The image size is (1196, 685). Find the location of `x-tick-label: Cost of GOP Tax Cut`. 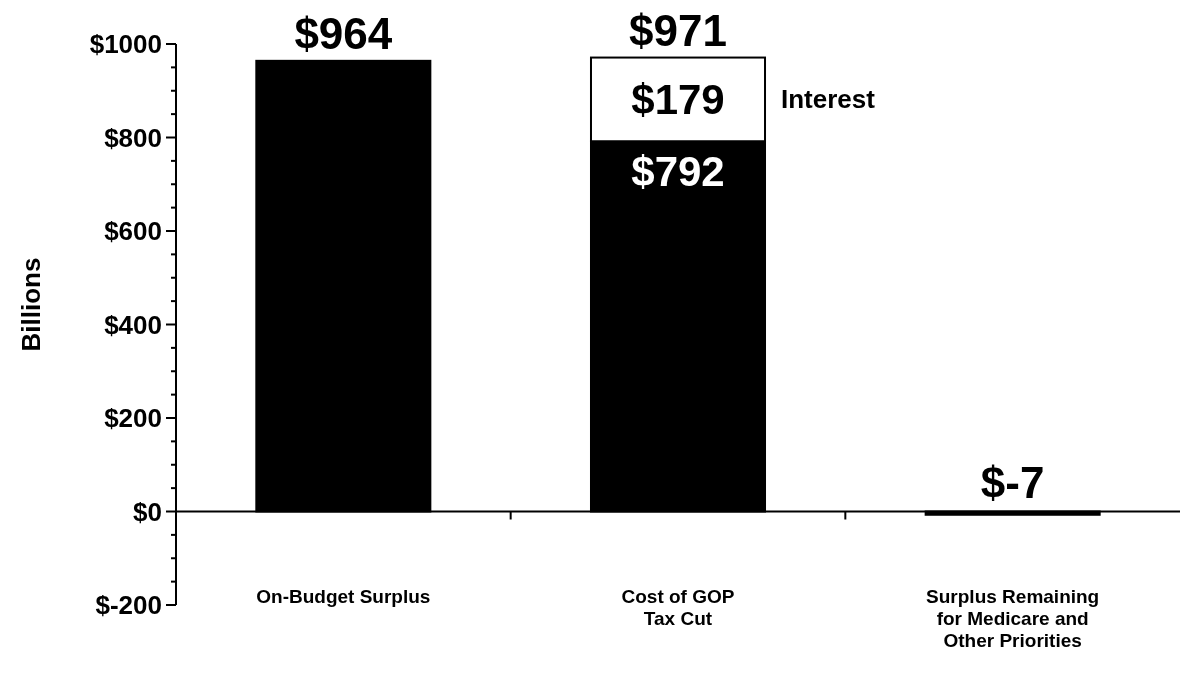

x-tick-label: Cost of GOP Tax Cut is located at coordinates (678, 607).